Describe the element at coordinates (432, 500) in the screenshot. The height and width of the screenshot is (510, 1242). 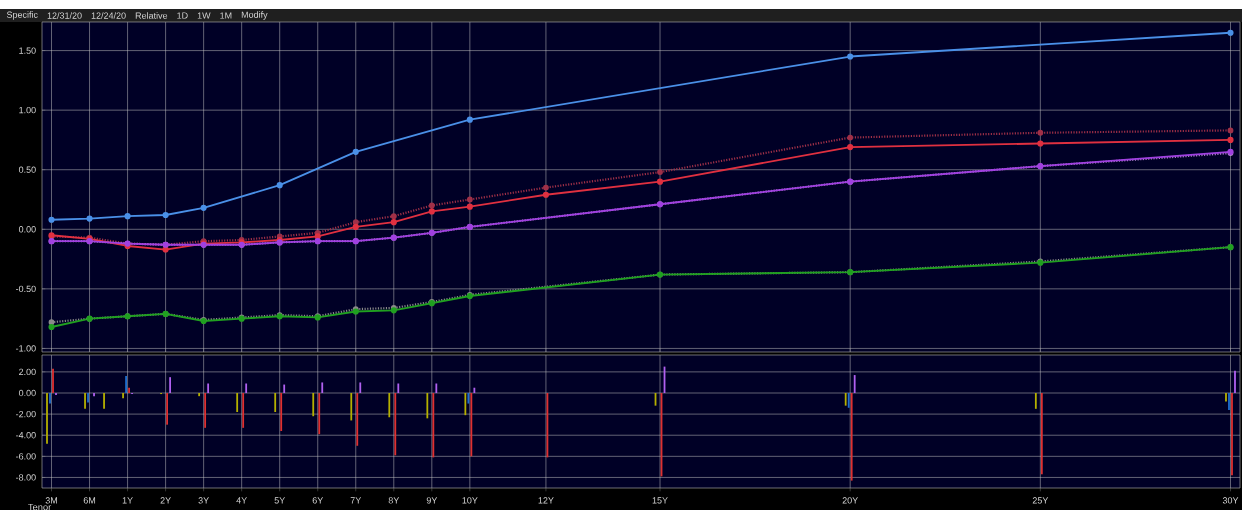
I see `x-tick-label: 9Y` at that location.